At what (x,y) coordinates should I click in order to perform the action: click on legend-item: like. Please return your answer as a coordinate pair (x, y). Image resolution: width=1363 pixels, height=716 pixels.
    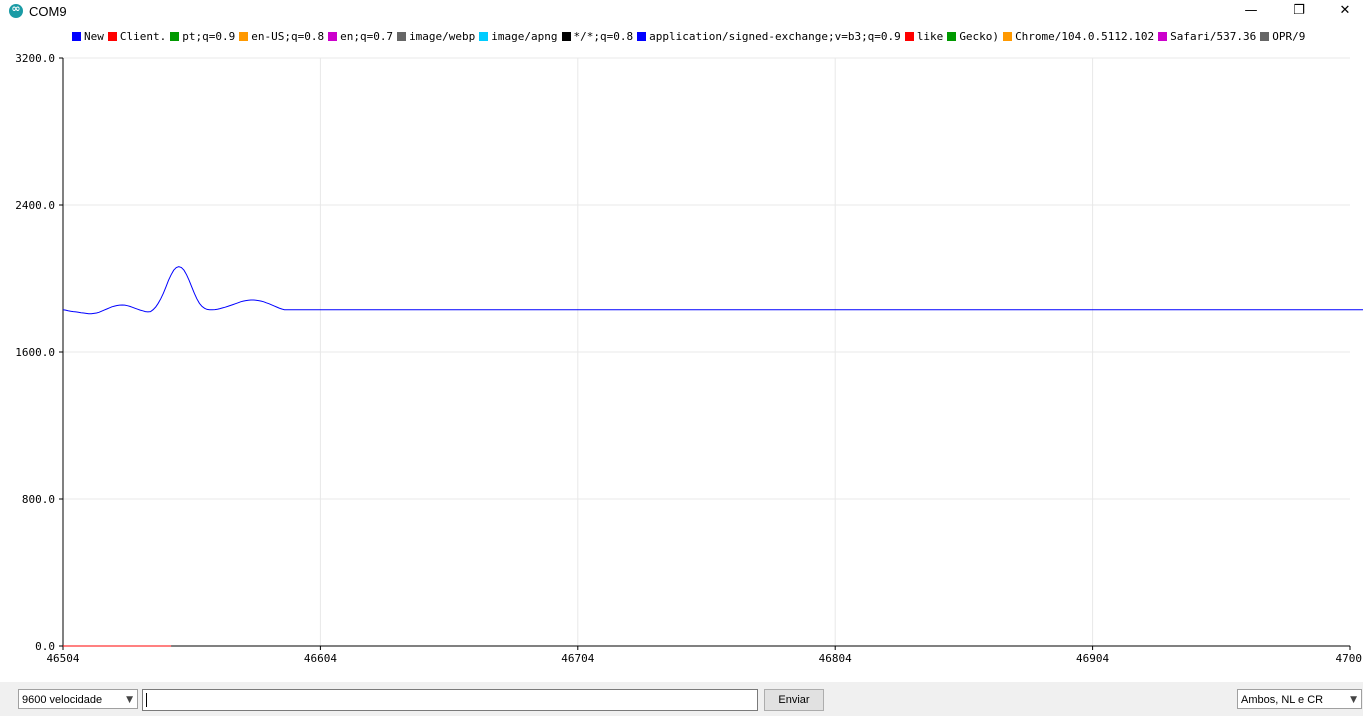
    Looking at the image, I should click on (924, 37).